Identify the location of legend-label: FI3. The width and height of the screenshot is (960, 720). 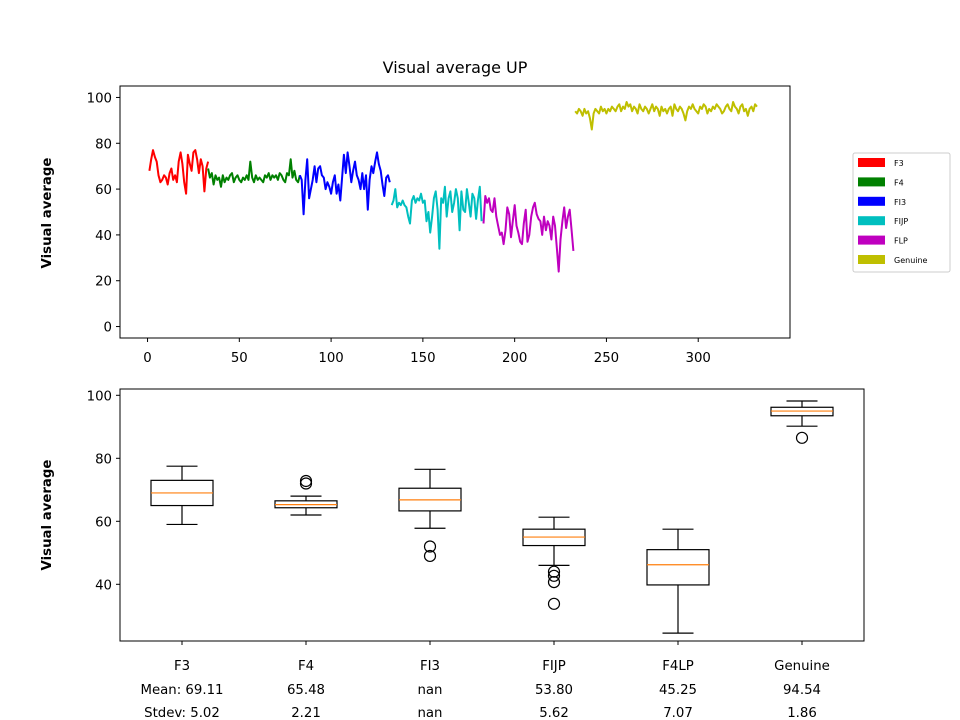
(900, 202).